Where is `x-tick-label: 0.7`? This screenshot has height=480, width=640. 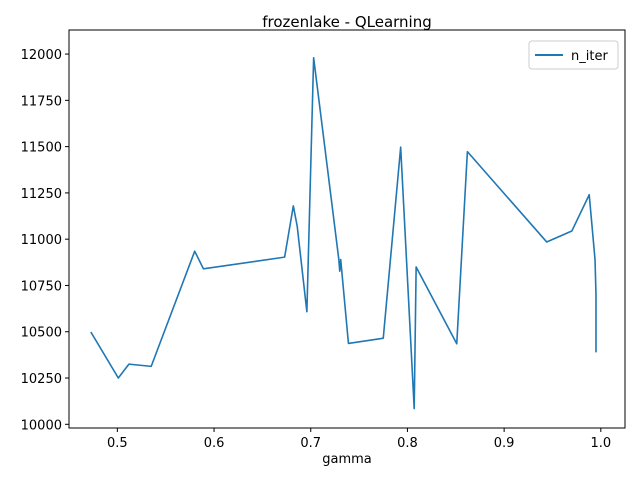 x-tick-label: 0.7 is located at coordinates (310, 443).